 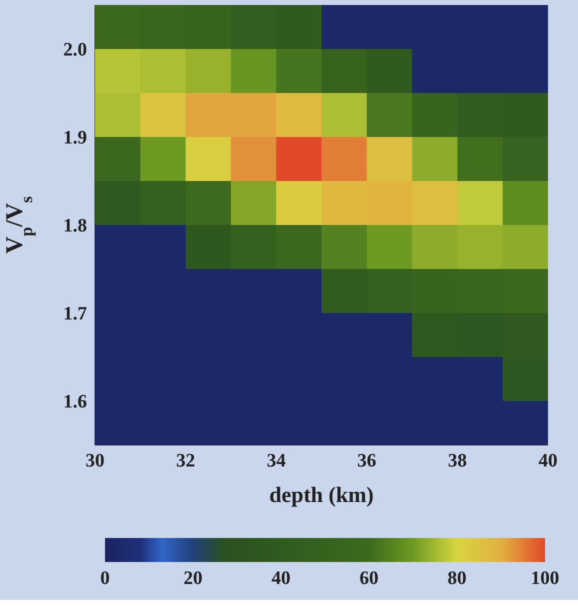 What do you see at coordinates (281, 578) in the screenshot?
I see `color-bar-label: 40` at bounding box center [281, 578].